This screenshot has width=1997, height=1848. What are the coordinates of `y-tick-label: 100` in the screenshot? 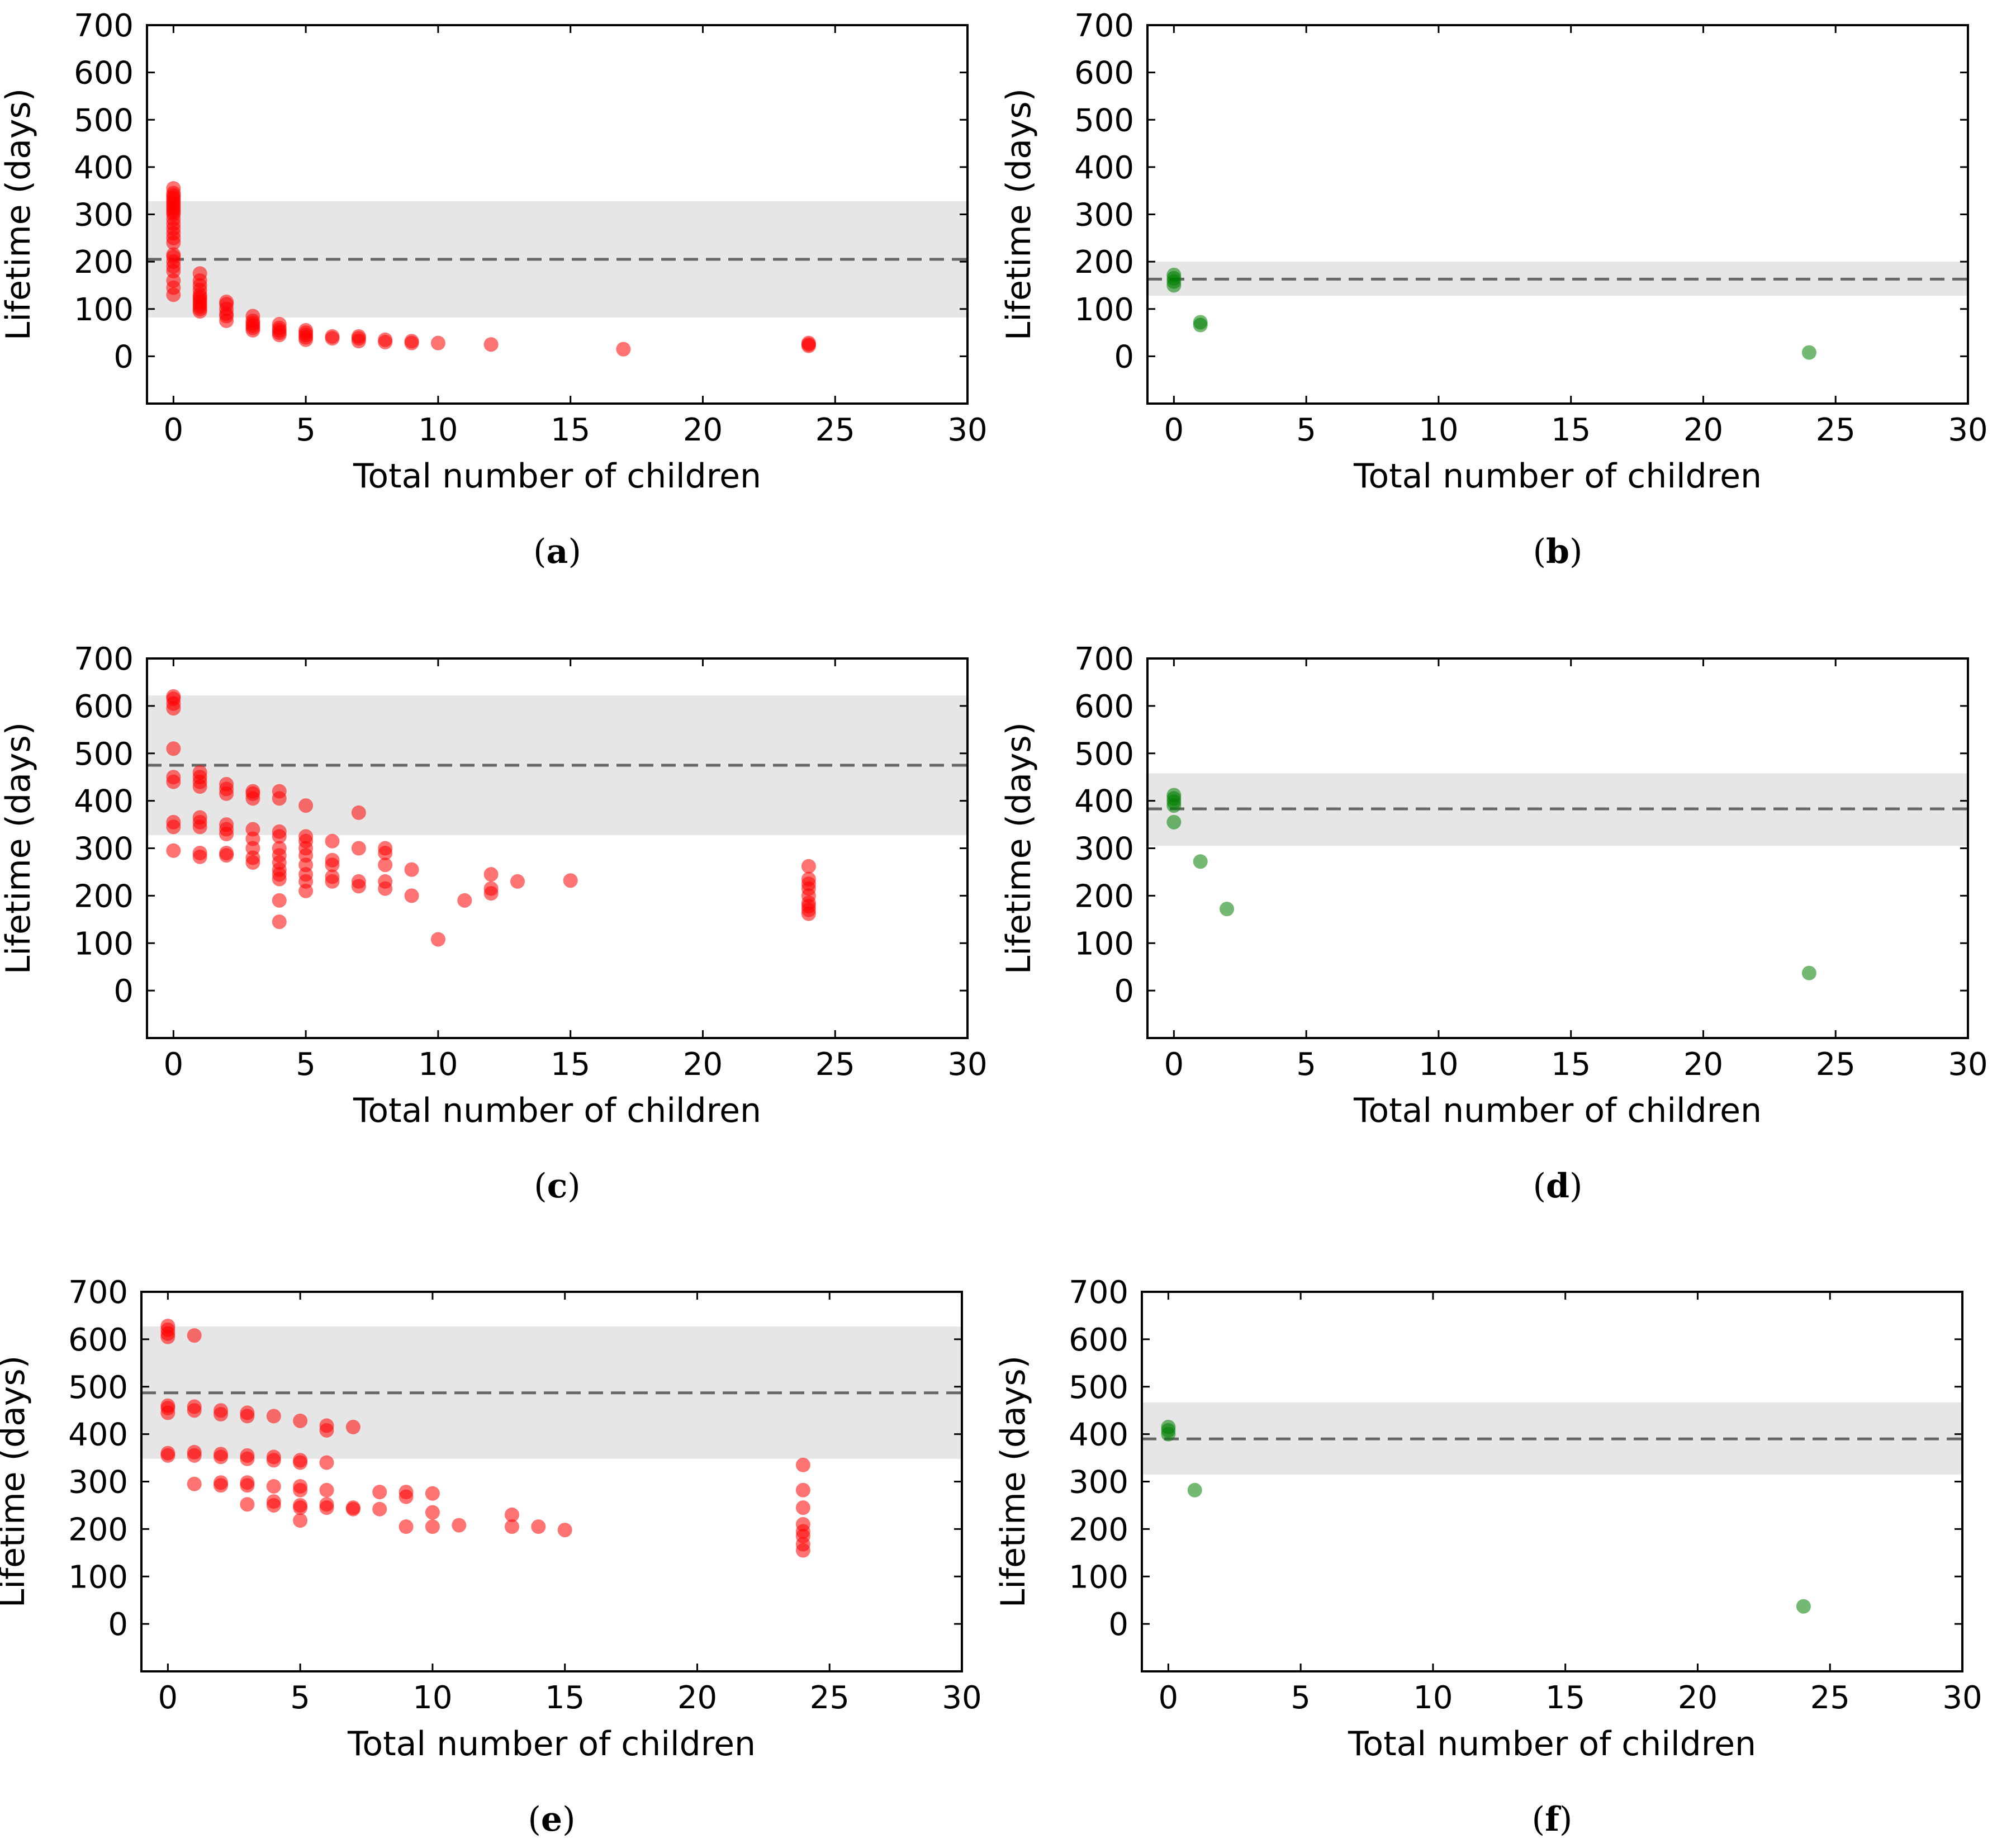 It's located at (104, 944).